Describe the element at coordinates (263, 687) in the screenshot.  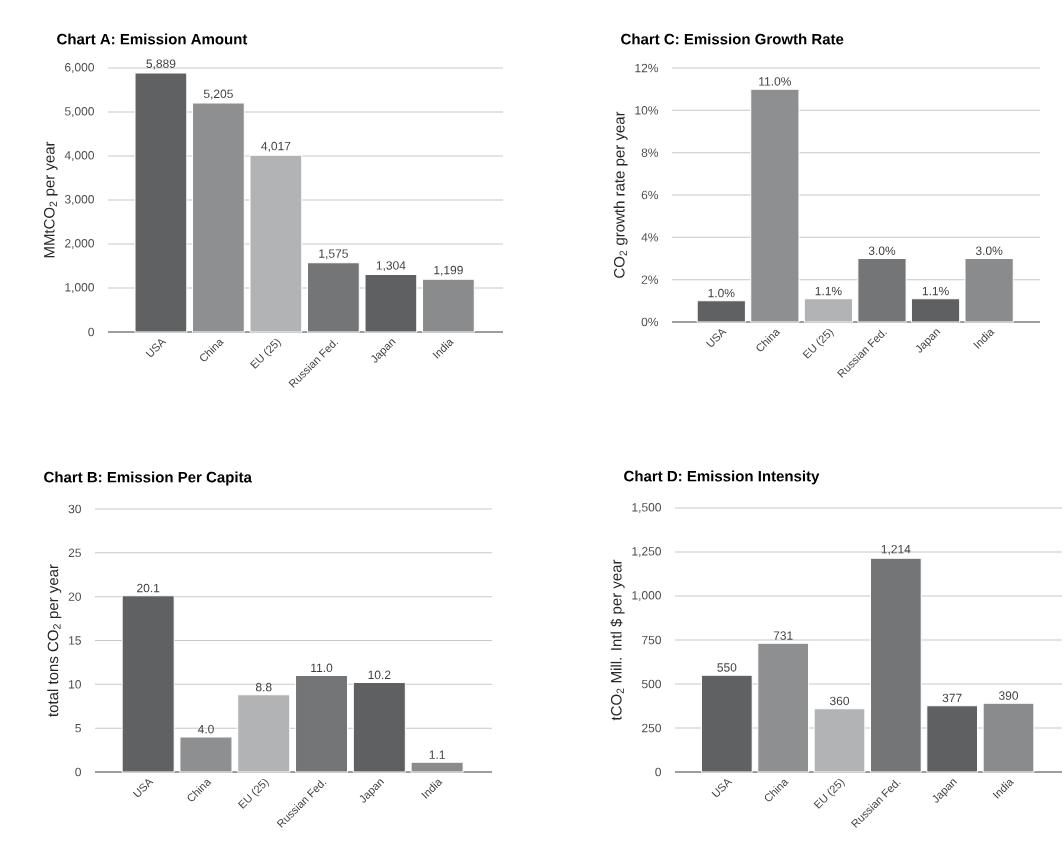
I see `data-label: 8.8` at that location.